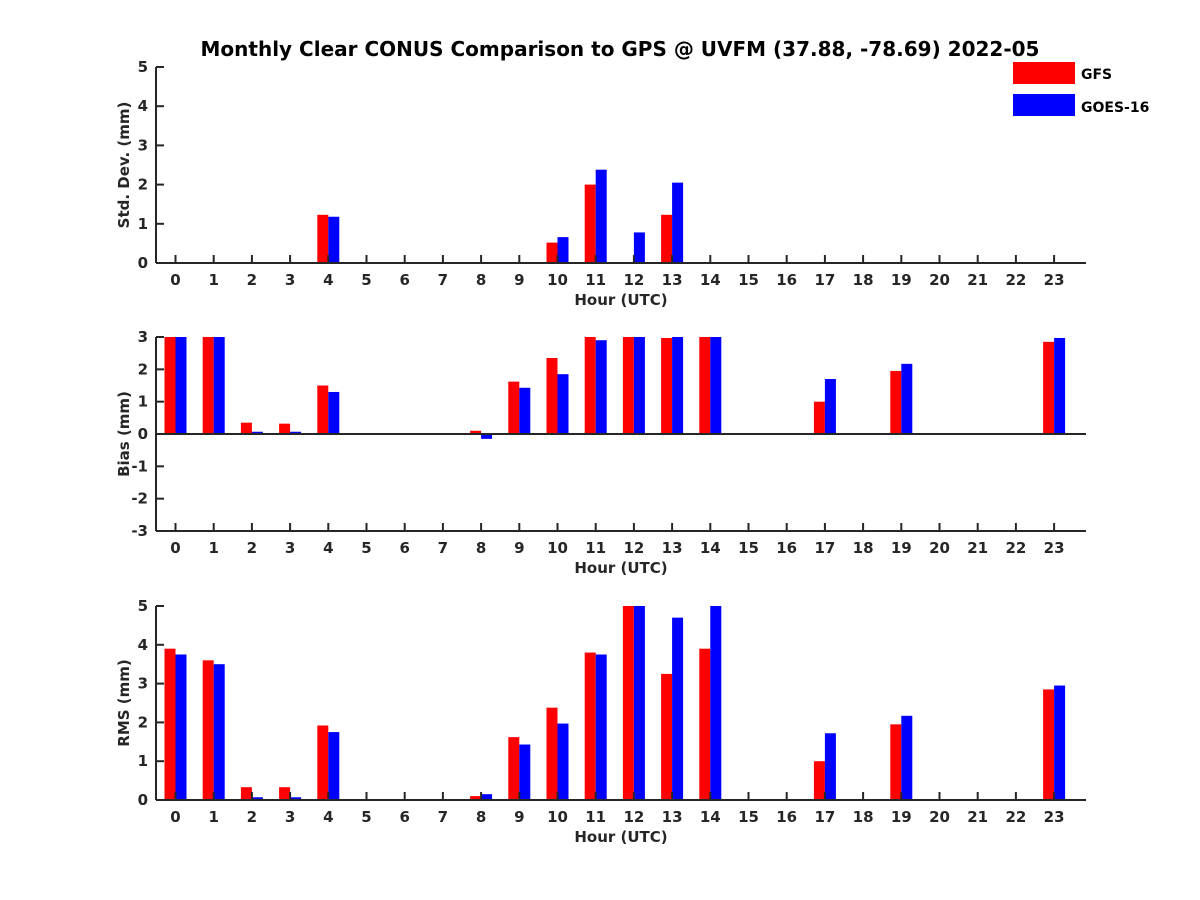  Describe the element at coordinates (557, 548) in the screenshot. I see `x-tick-label: 10` at that location.